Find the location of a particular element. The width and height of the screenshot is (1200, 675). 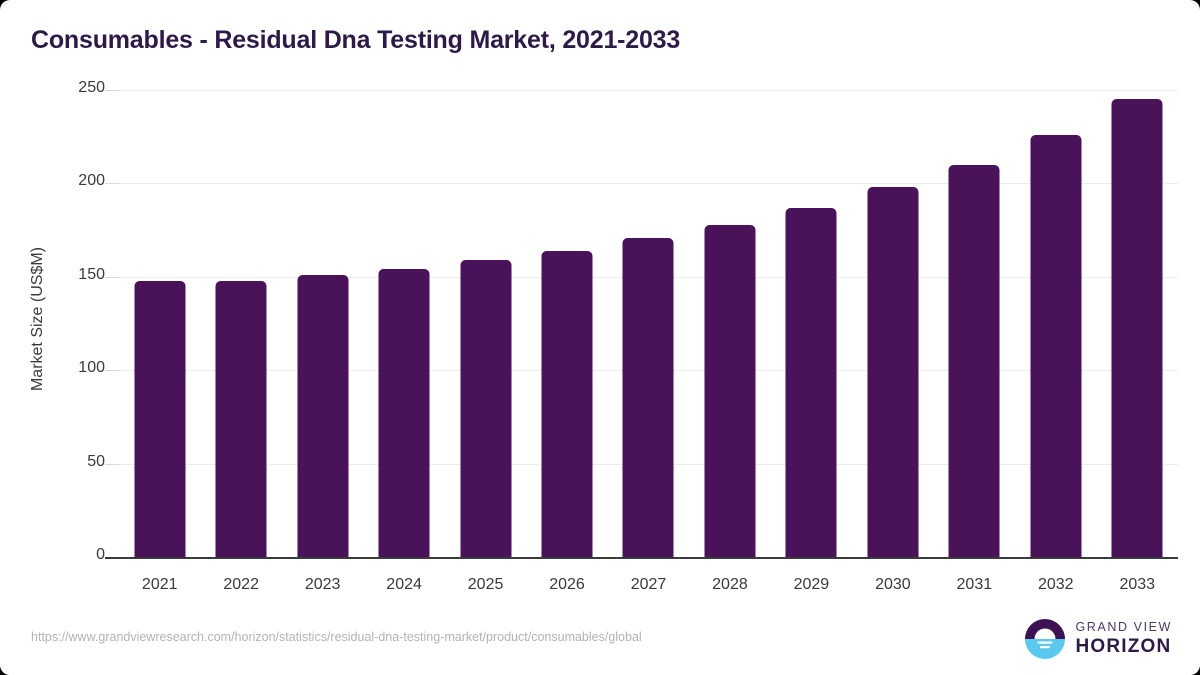

x-tick-label: 2028 is located at coordinates (730, 584).